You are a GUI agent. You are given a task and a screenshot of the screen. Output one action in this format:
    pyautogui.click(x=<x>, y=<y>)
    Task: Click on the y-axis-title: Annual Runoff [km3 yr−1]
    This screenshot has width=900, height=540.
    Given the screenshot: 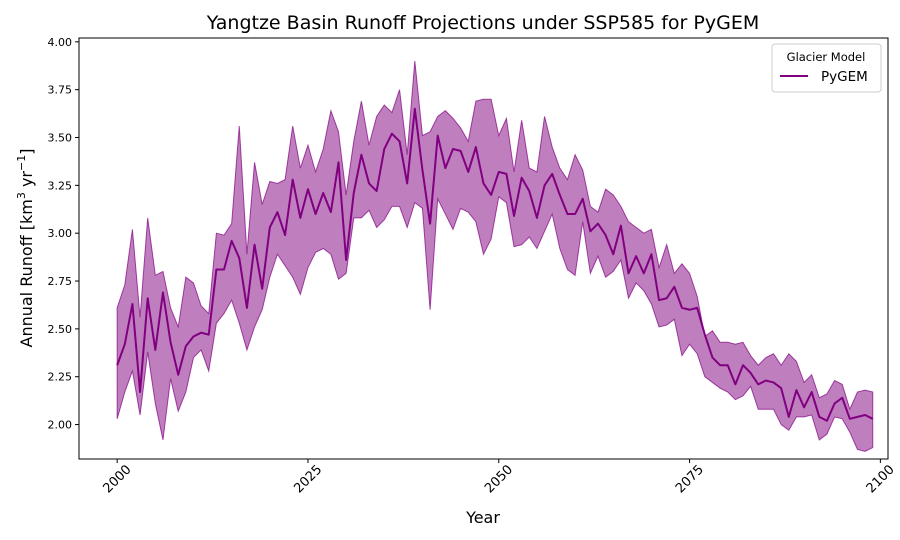 What is the action you would take?
    pyautogui.click(x=25, y=248)
    